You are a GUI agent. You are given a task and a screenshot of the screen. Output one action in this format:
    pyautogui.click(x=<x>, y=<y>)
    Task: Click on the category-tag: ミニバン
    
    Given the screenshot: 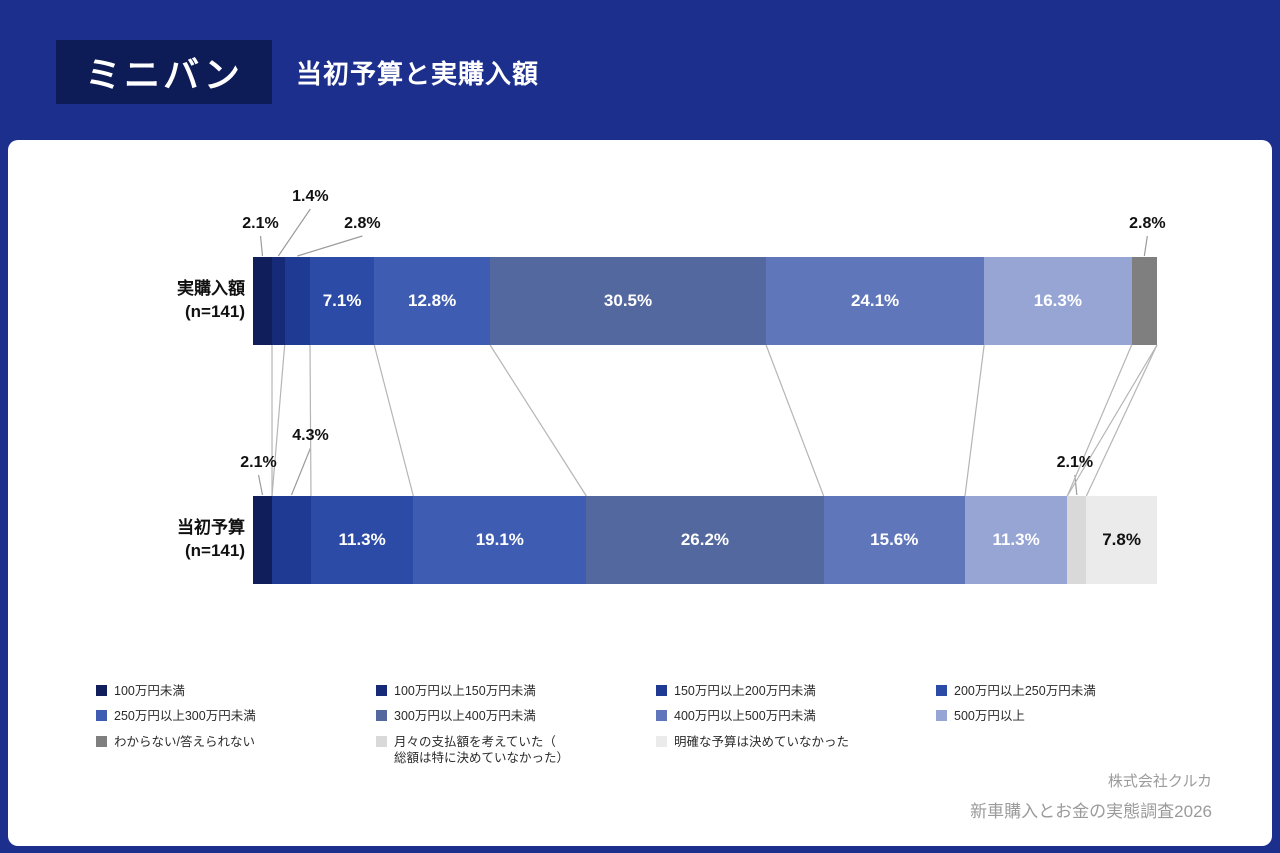 What is the action you would take?
    pyautogui.click(x=164, y=72)
    